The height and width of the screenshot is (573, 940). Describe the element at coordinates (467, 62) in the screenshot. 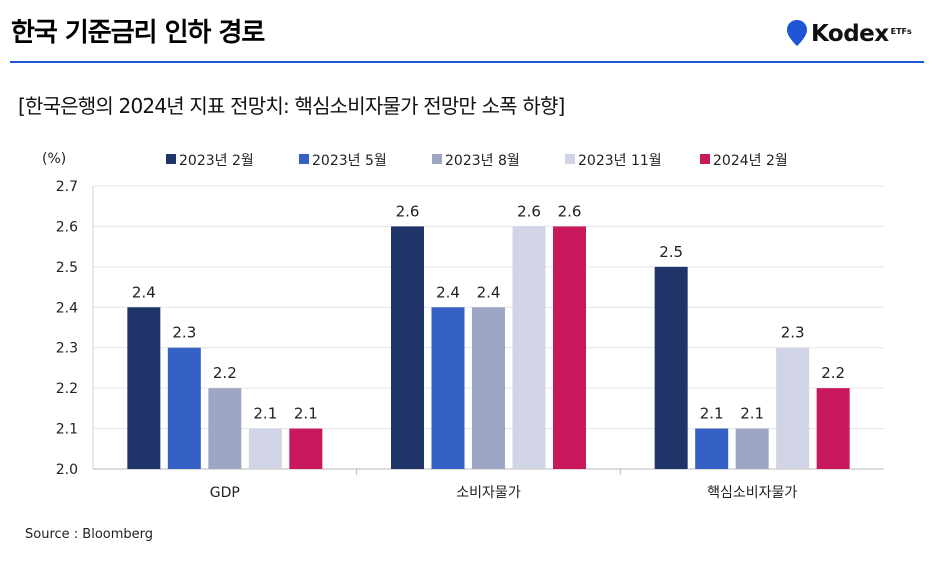

I see `header-divider` at that location.